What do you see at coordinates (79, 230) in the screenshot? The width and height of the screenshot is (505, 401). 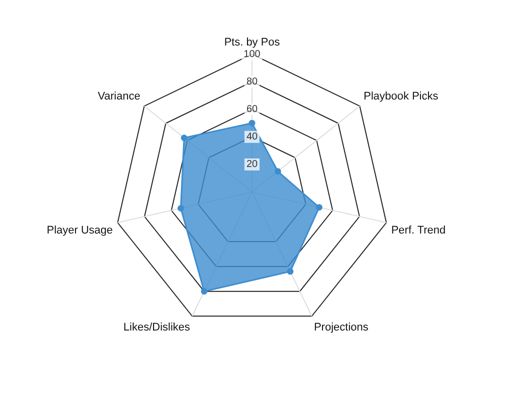 I see `spoke-label: Player Usage` at bounding box center [79, 230].